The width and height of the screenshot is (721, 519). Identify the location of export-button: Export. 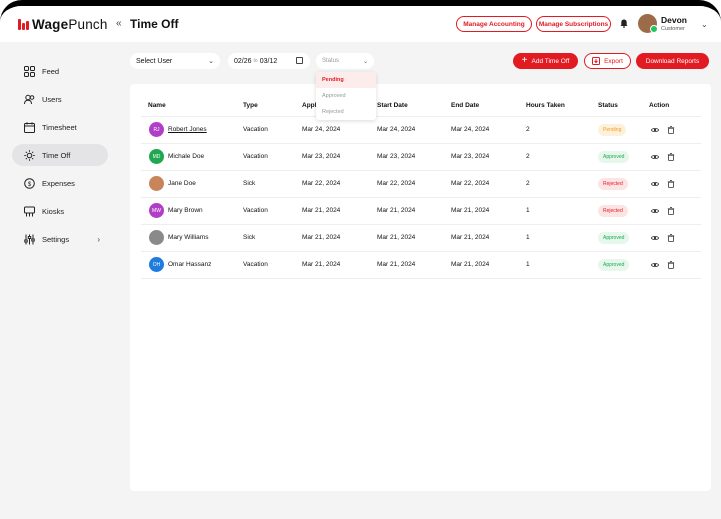
(607, 61).